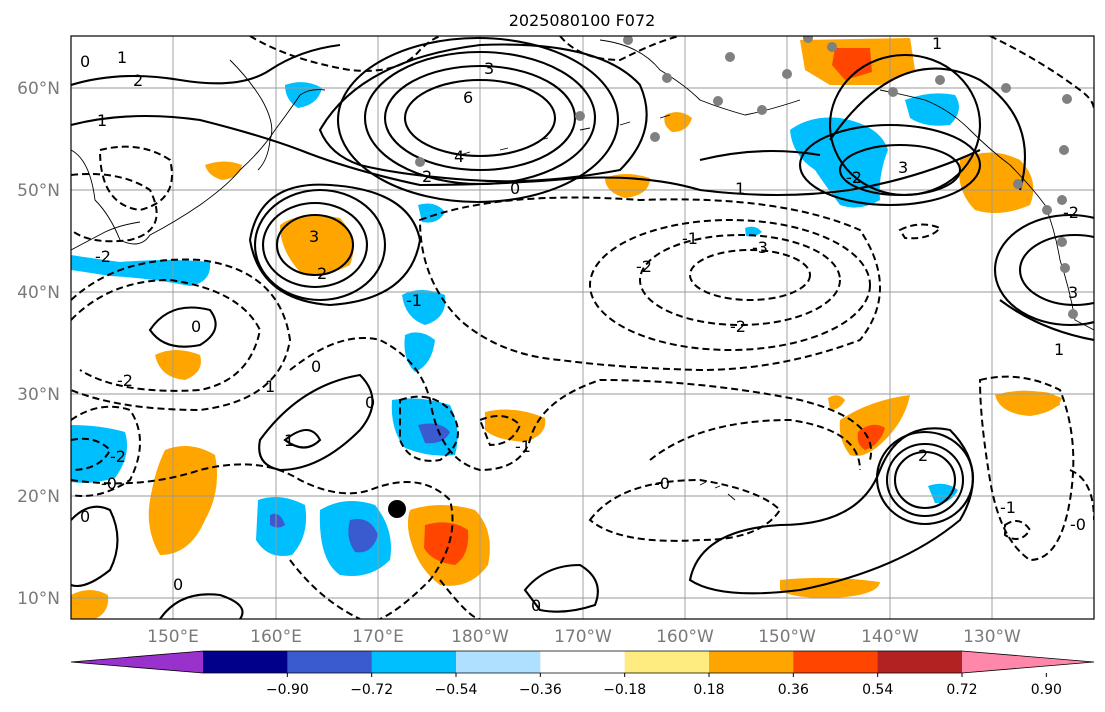  Describe the element at coordinates (106, 236) in the screenshot. I see `japan-coastline` at that location.